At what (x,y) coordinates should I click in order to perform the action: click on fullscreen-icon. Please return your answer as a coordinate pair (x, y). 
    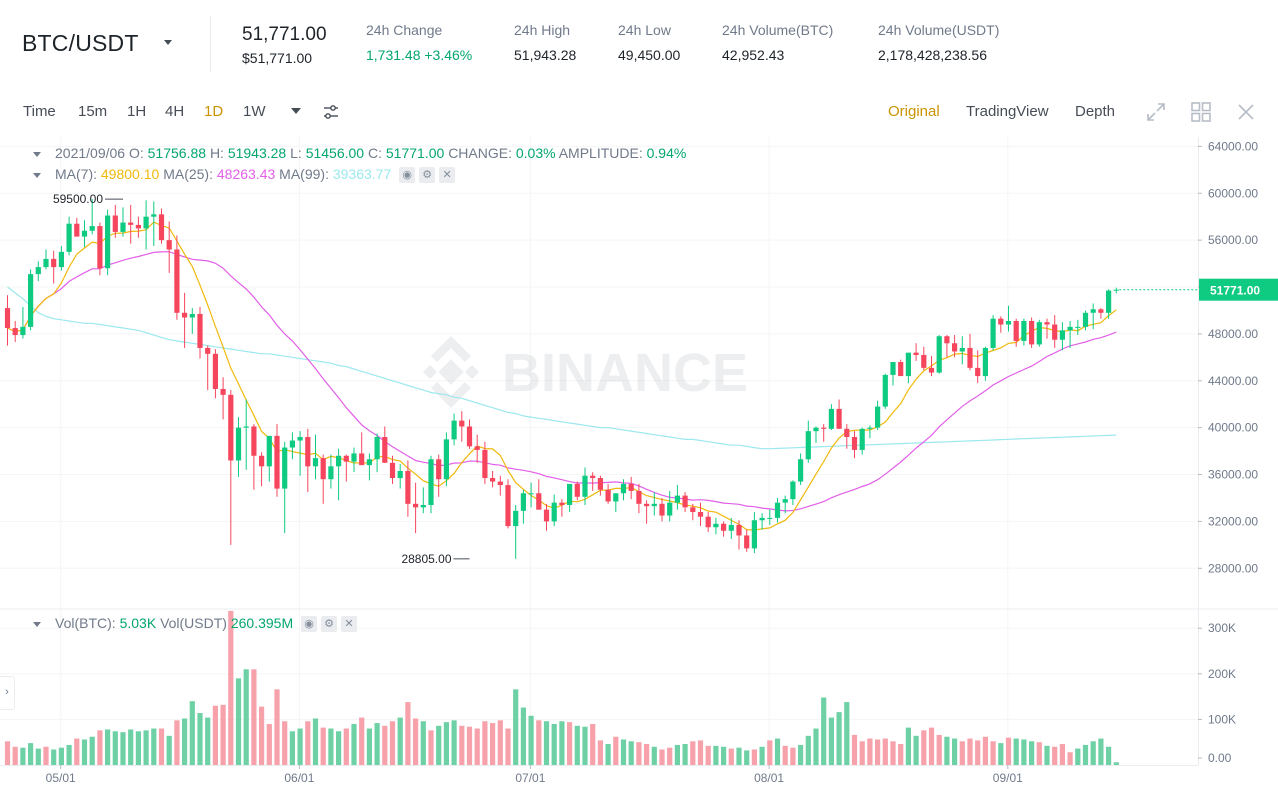
    Looking at the image, I should click on (1156, 112).